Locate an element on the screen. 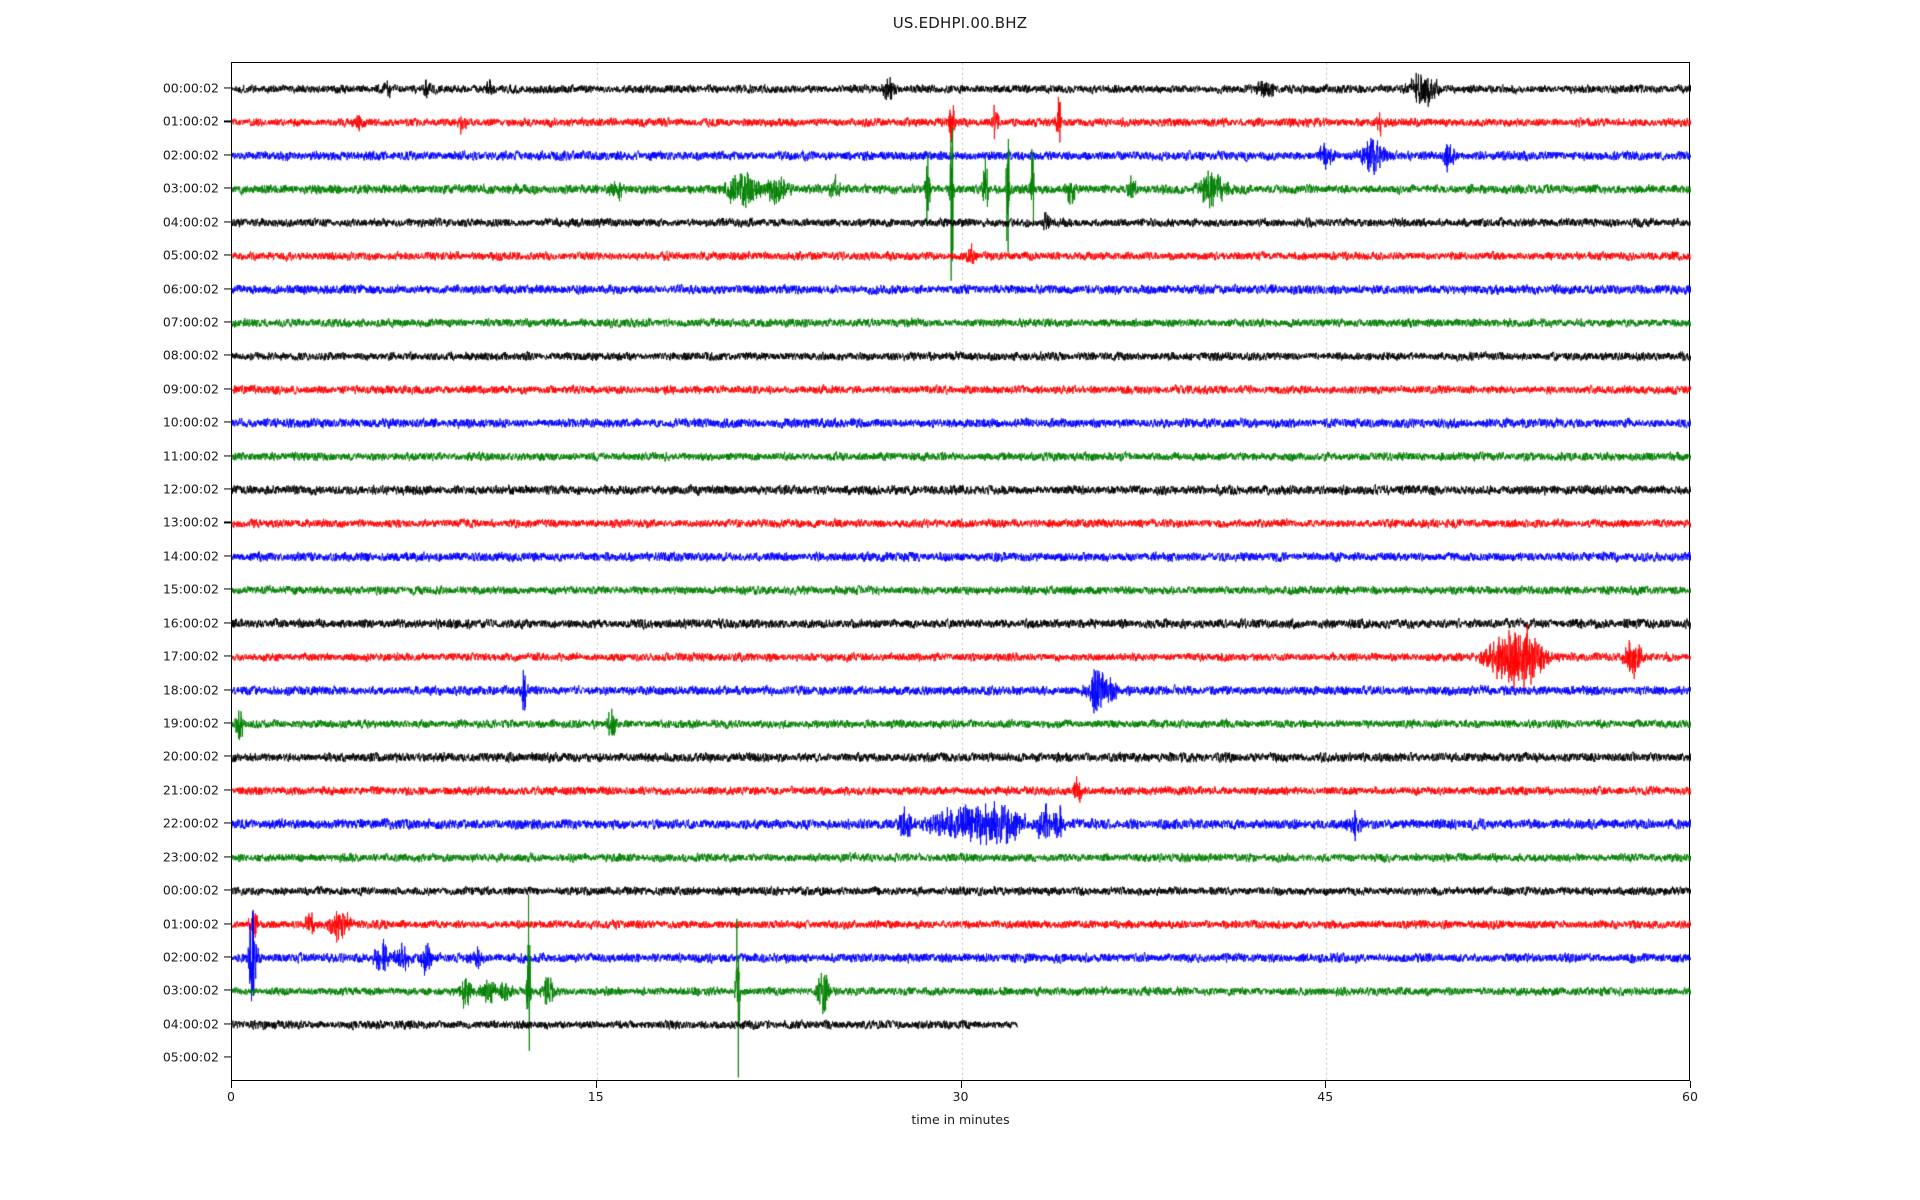 This screenshot has width=1920, height=1200. y-tick-label-7: 07:00:02 is located at coordinates (190, 322).